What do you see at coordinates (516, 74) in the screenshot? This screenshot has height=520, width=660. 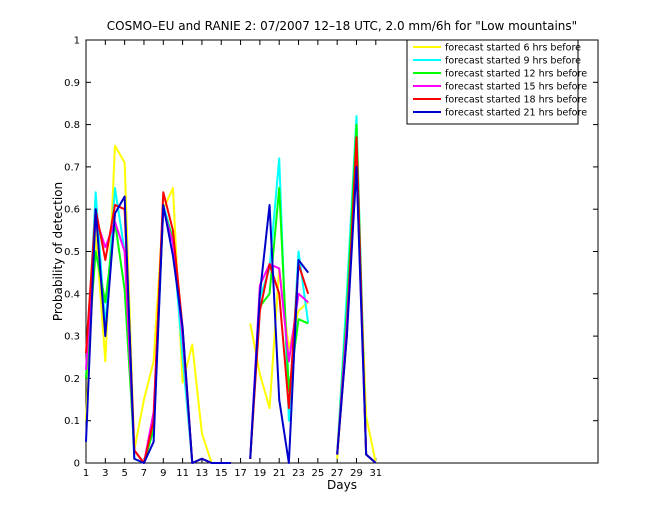 I see `legend-label: forecast started 12 hrs before` at bounding box center [516, 74].